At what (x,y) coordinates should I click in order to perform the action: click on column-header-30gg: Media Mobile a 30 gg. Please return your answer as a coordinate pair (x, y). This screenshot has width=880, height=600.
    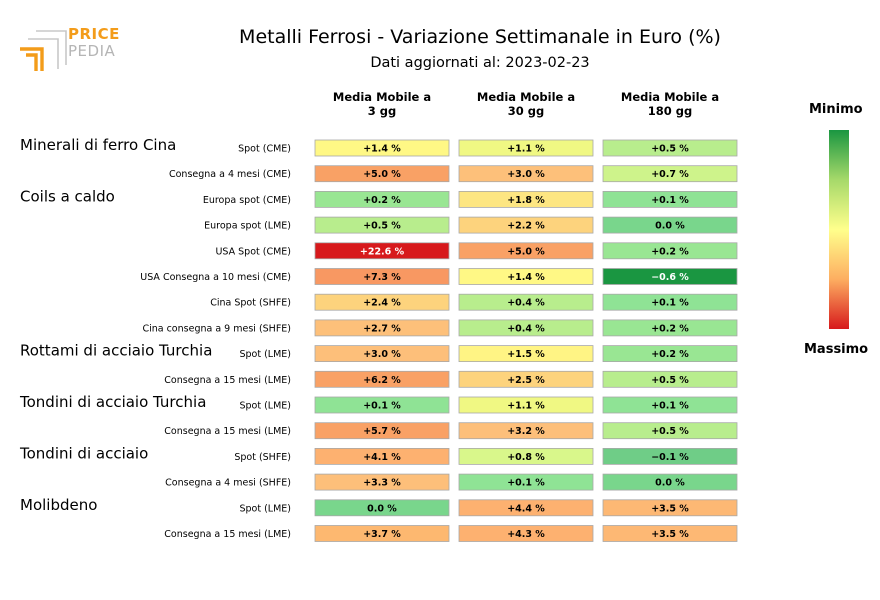
    Looking at the image, I should click on (526, 104).